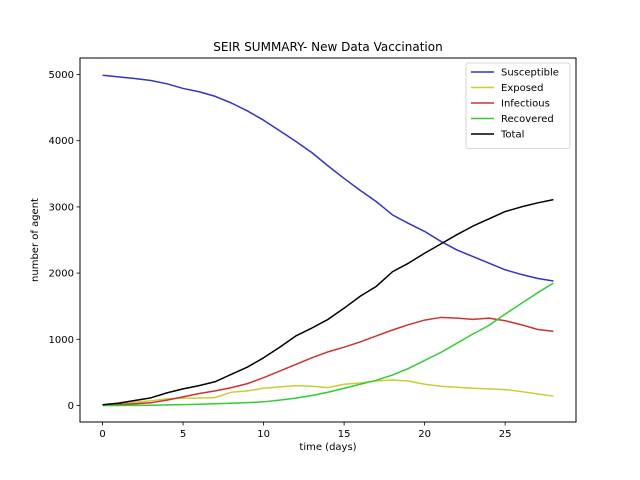 Image resolution: width=640 pixels, height=480 pixels. What do you see at coordinates (527, 119) in the screenshot?
I see `legend-label-recovered: Recovered` at bounding box center [527, 119].